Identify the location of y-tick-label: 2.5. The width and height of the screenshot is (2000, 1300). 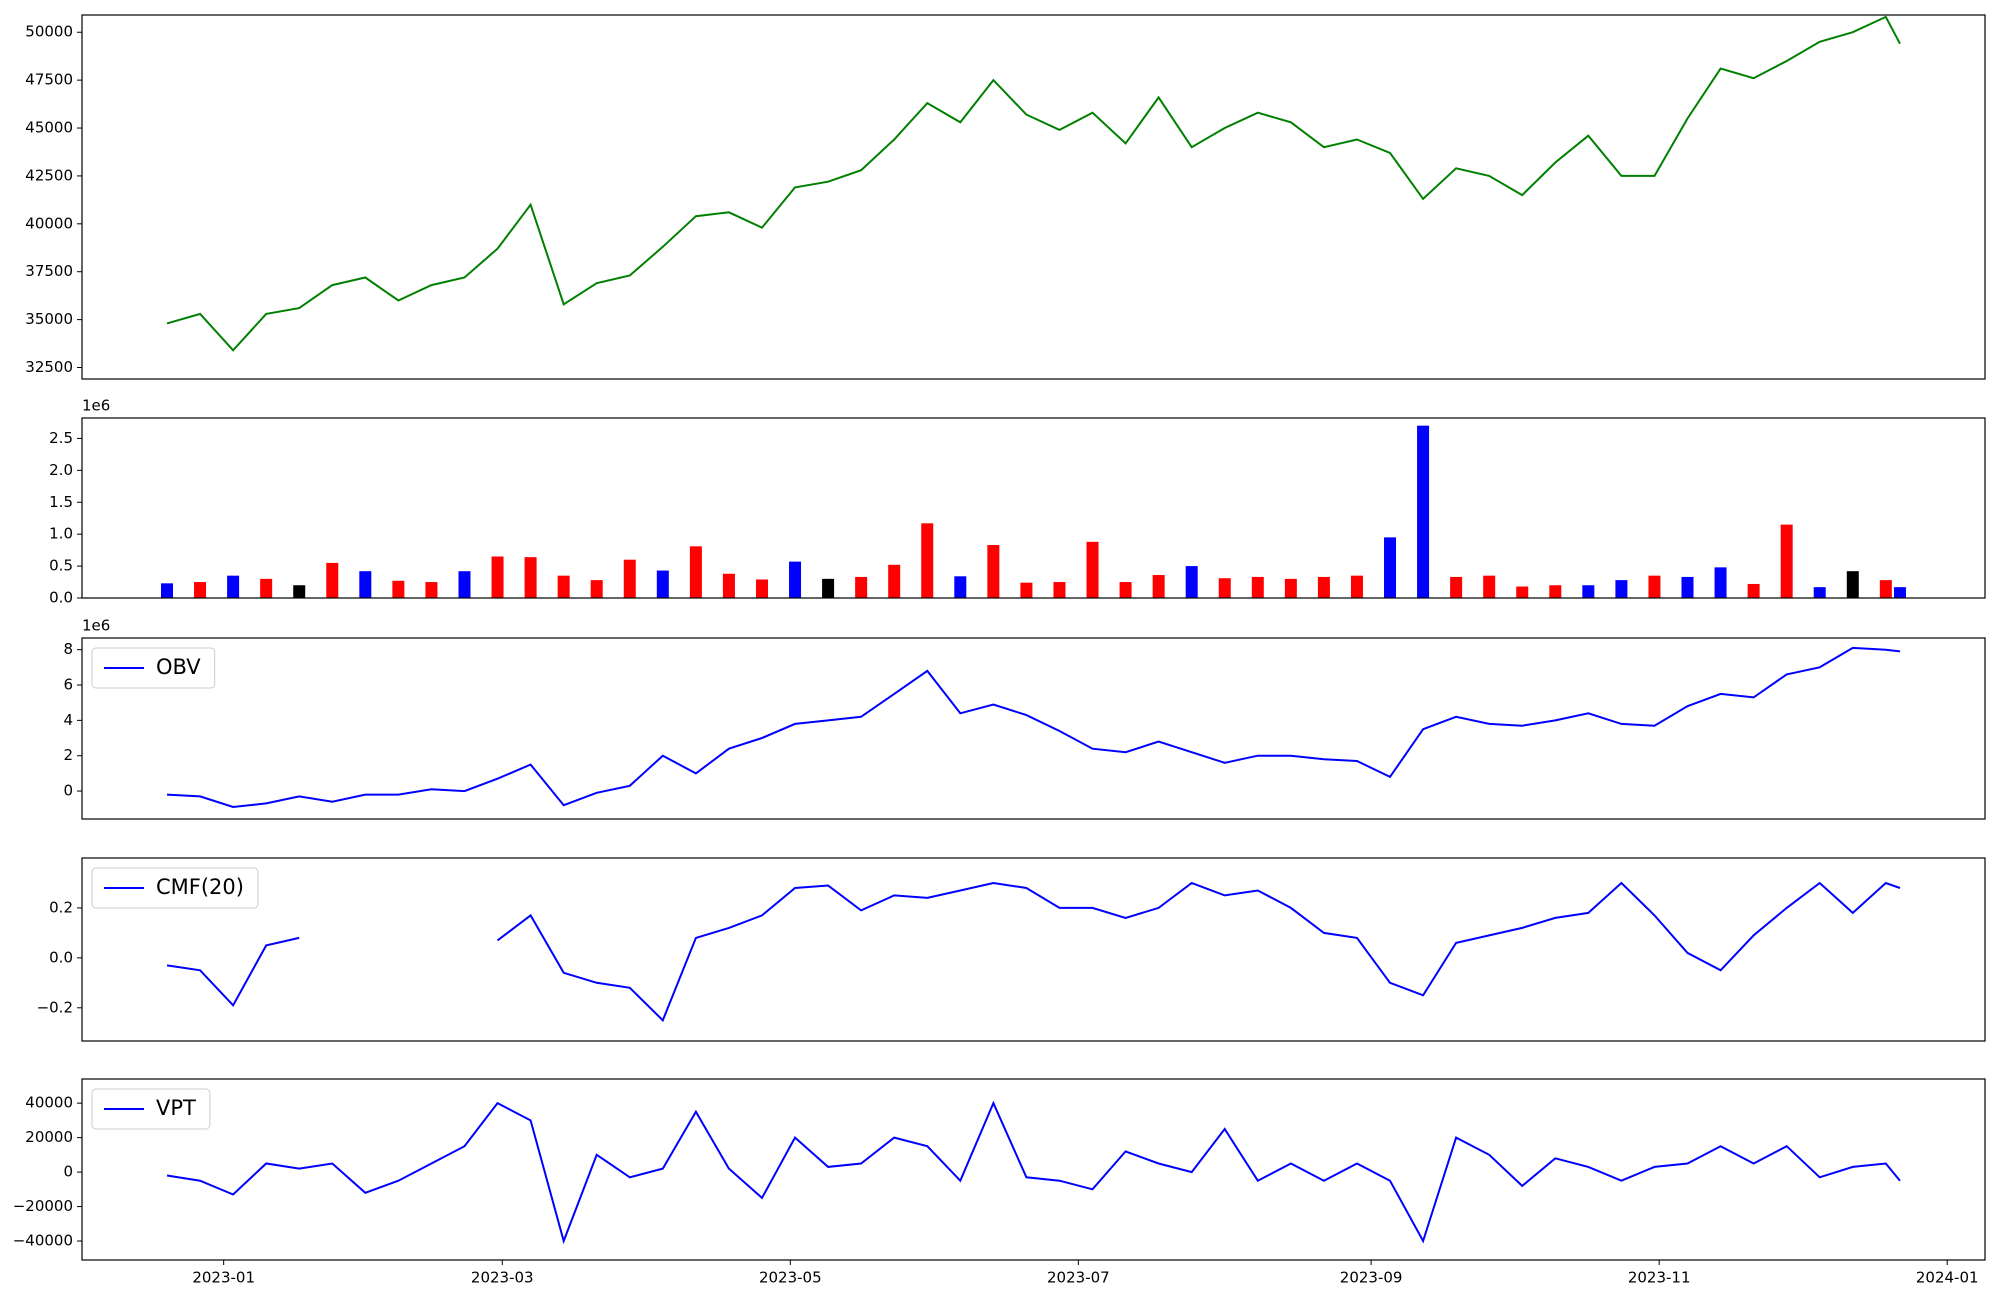
(61, 438).